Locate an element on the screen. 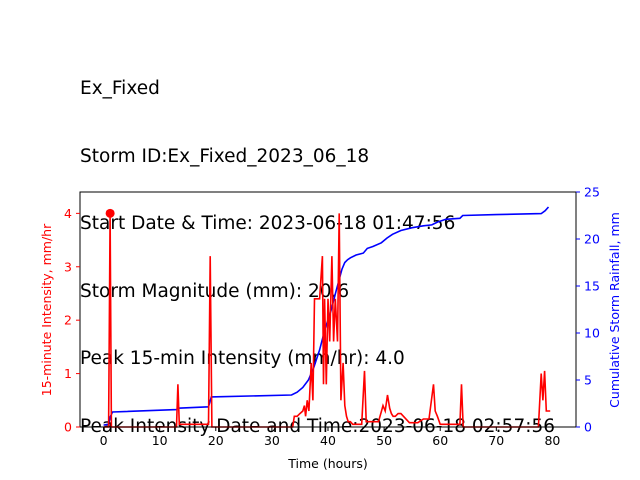 The width and height of the screenshot is (640, 480). left-tick-label: 1 is located at coordinates (68, 373).